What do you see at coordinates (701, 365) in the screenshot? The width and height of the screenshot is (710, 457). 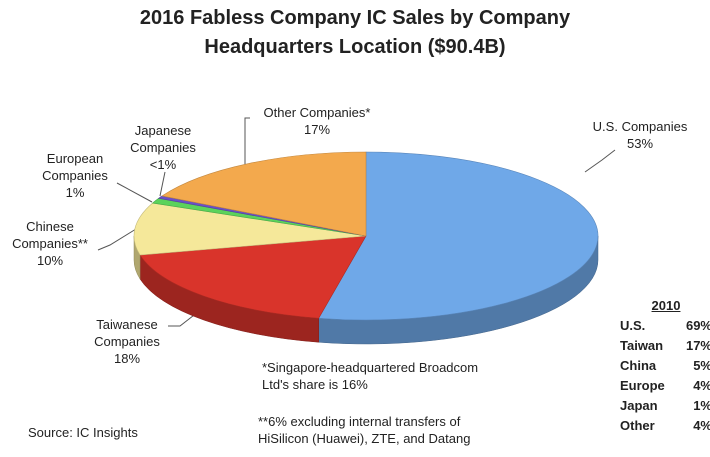 I see `table-cell: 5%` at bounding box center [701, 365].